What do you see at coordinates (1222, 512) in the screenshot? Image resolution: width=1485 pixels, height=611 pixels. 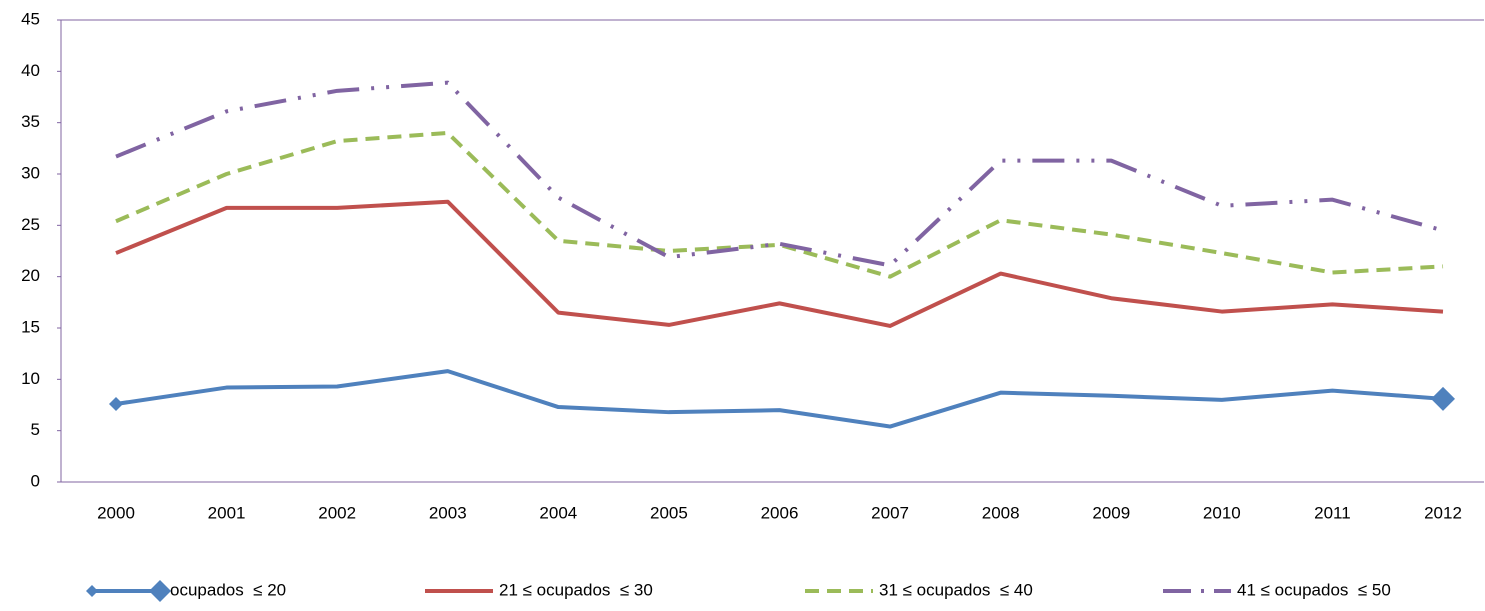 I see `x-tick-label: 2010` at bounding box center [1222, 512].